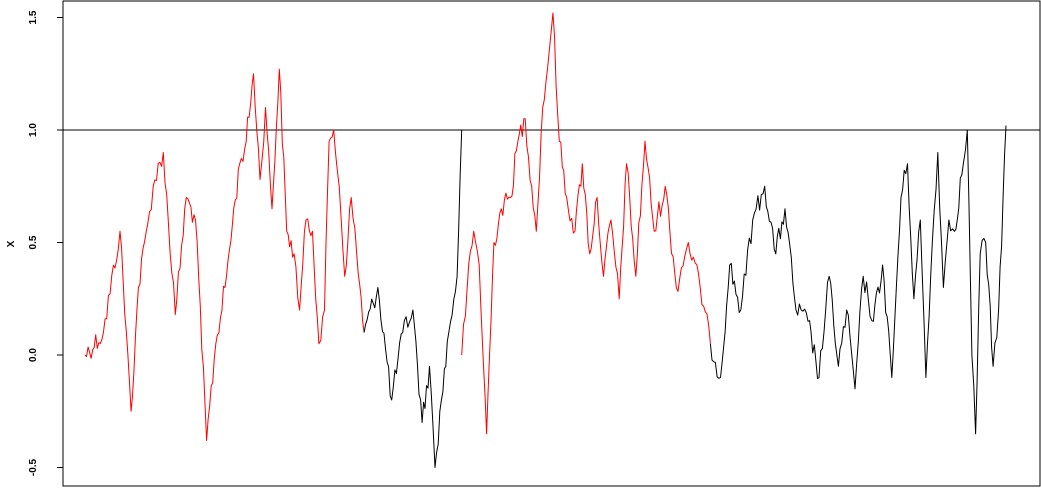 The height and width of the screenshot is (489, 1041). Describe the element at coordinates (33, 467) in the screenshot. I see `y-tick-label: -0.5` at that location.